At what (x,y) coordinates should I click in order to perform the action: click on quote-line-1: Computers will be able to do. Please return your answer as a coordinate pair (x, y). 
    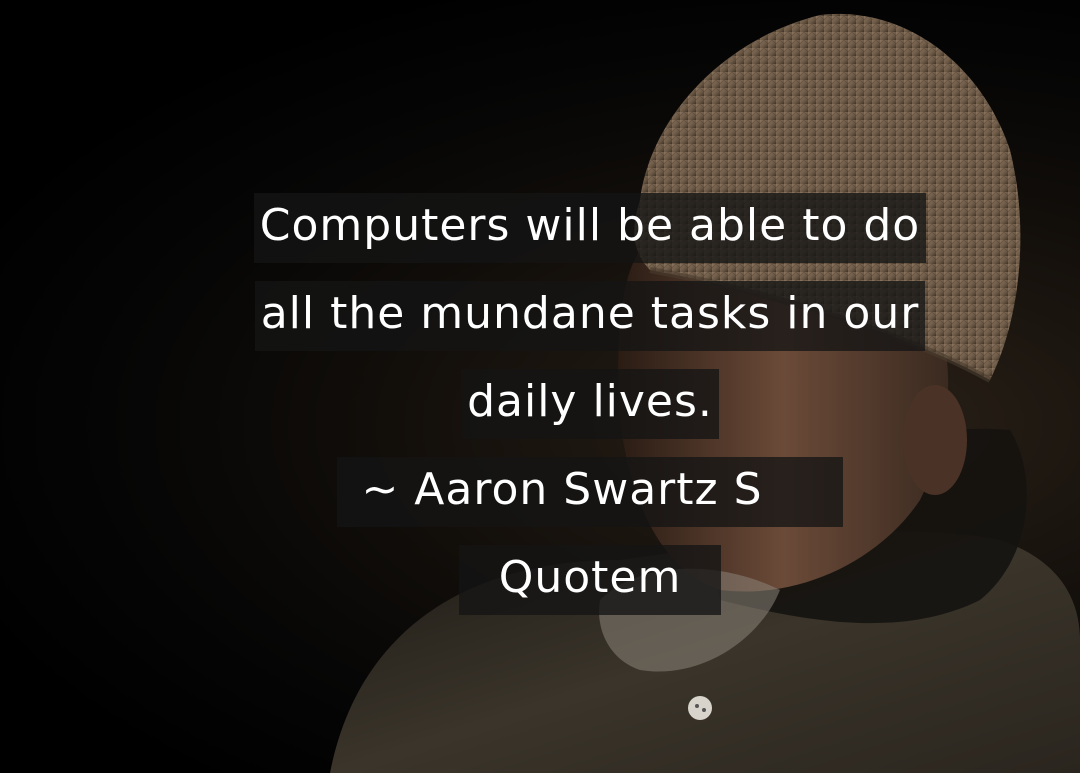
    Looking at the image, I should click on (590, 228).